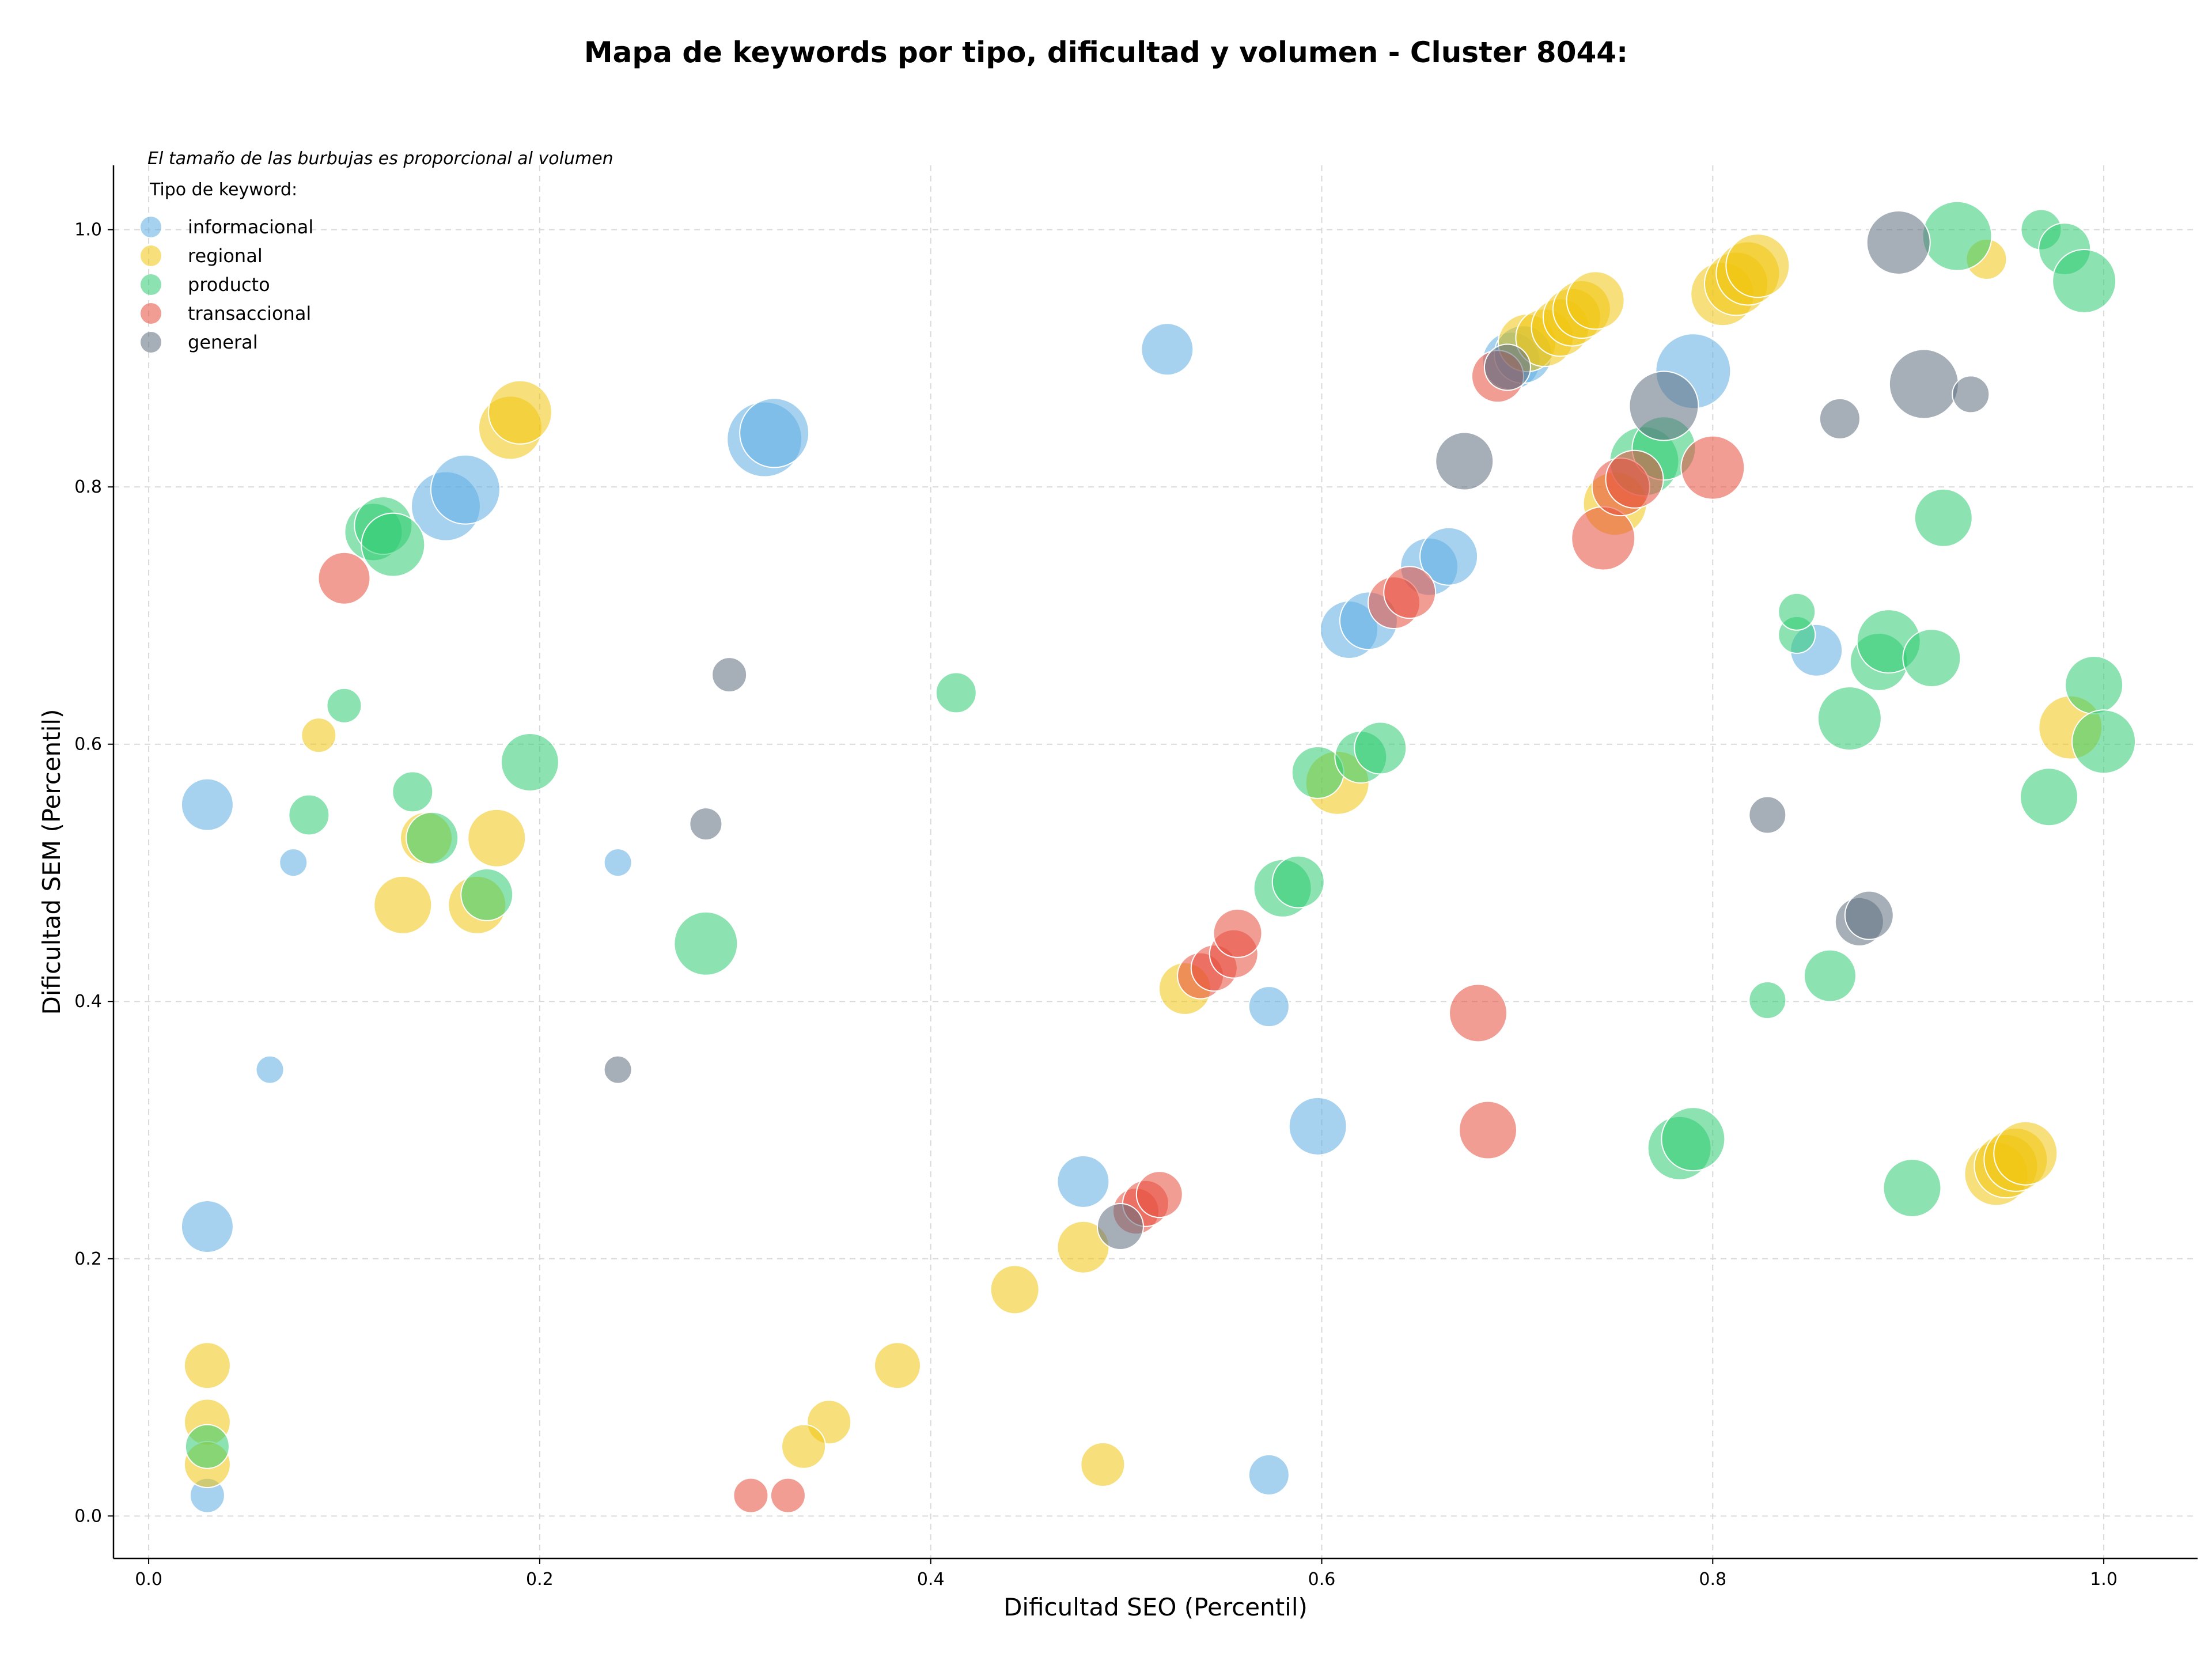  I want to click on legend-entry-regional: regional, so click(225, 255).